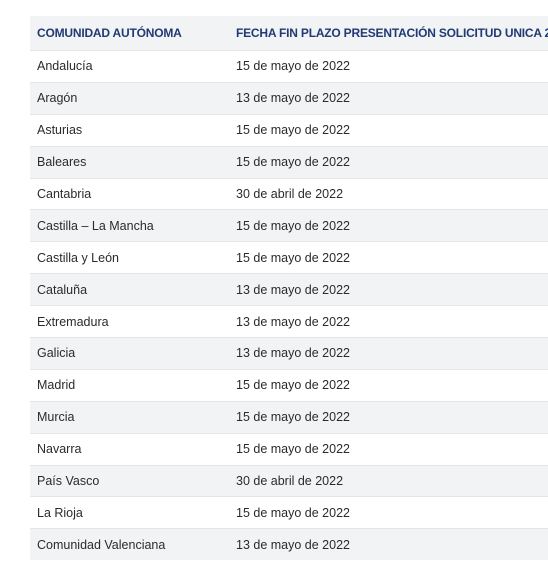  I want to click on table-row: Navarra 15 de mayo de 2022, so click(289, 448).